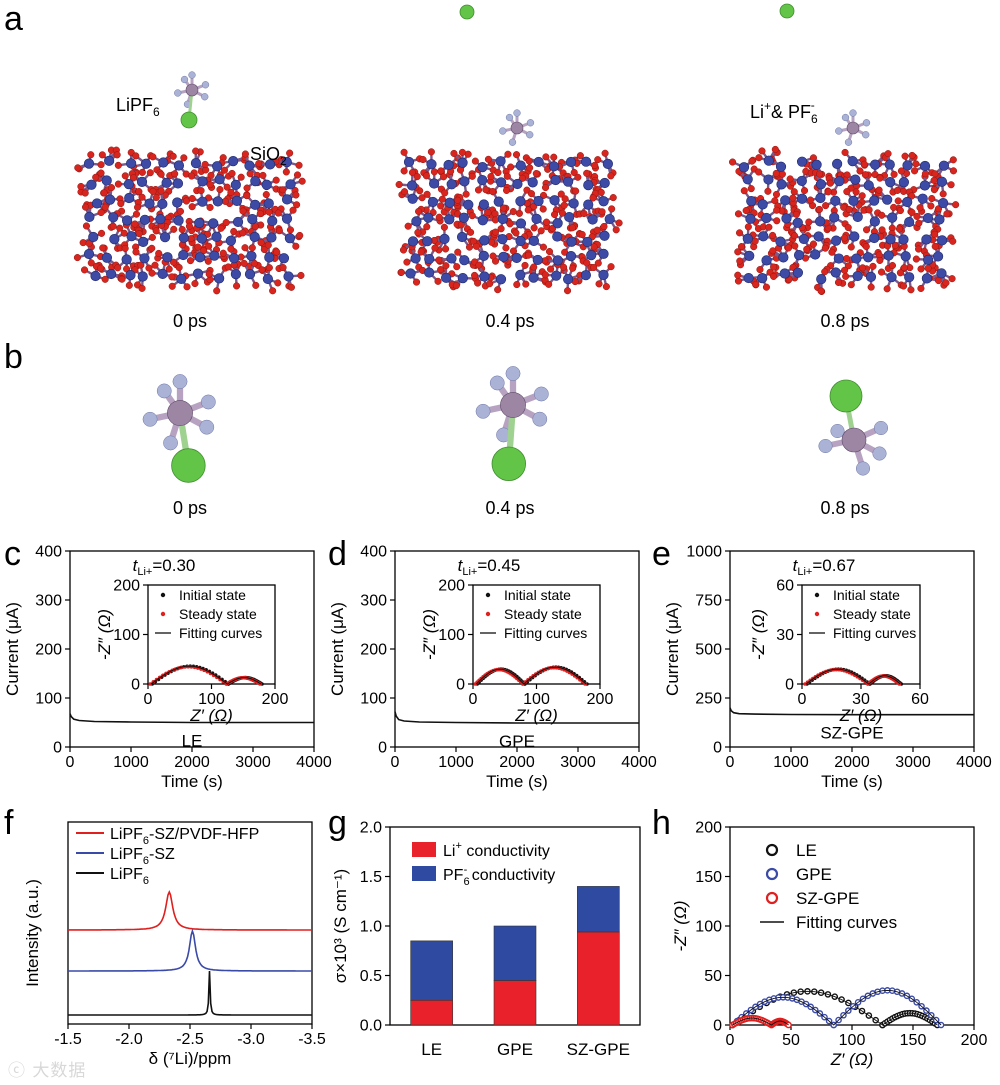 Image resolution: width=1000 pixels, height=1085 pixels. What do you see at coordinates (772, 898) in the screenshot?
I see `legend-marker` at bounding box center [772, 898].